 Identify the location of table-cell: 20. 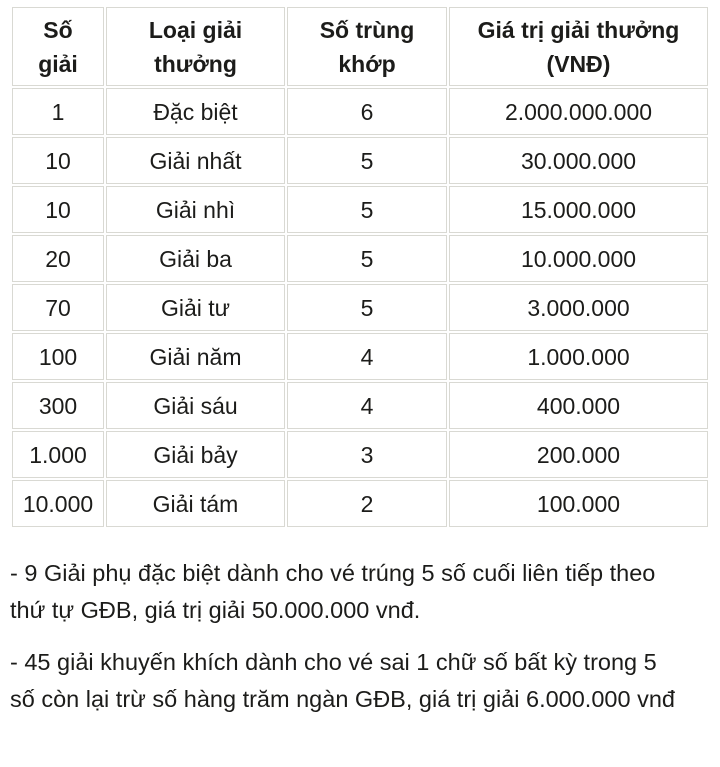
(58, 258).